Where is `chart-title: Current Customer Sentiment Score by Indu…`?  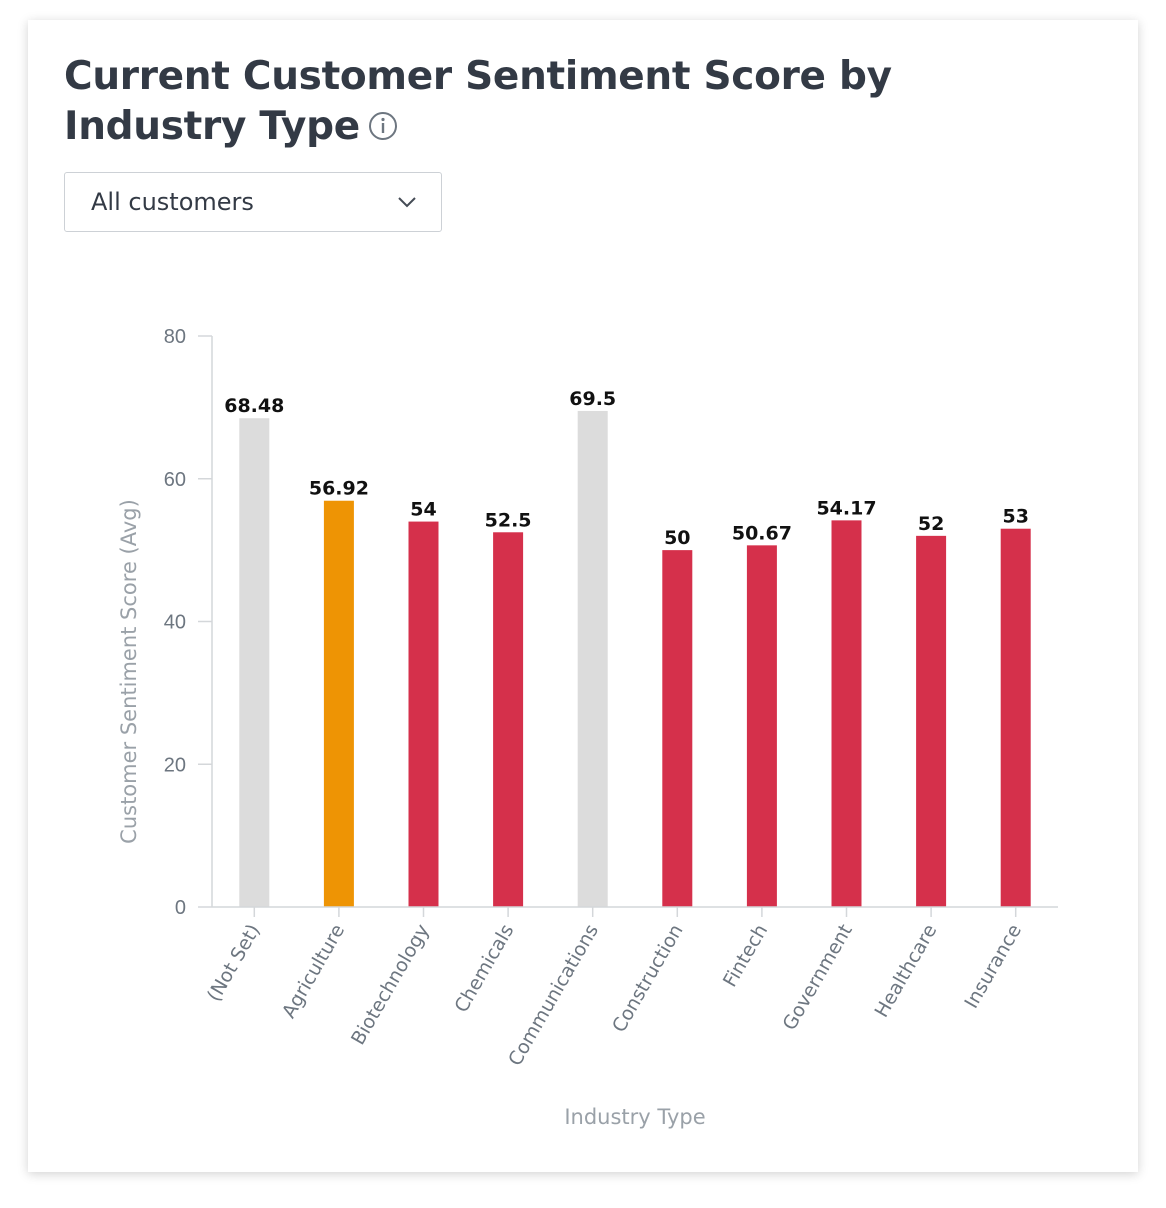
chart-title: Current Customer Sentiment Score by Indu… is located at coordinates (494, 102).